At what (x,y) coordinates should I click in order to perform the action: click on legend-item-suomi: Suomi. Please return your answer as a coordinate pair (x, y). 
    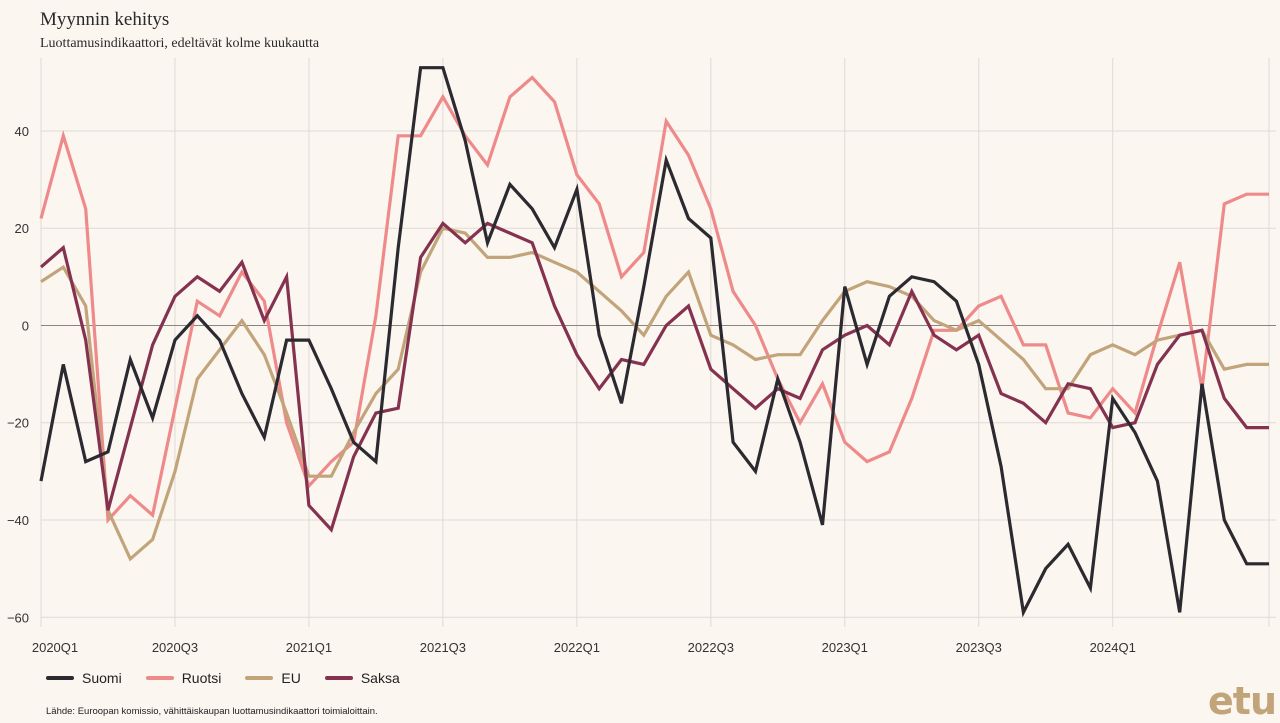
    Looking at the image, I should click on (84, 678).